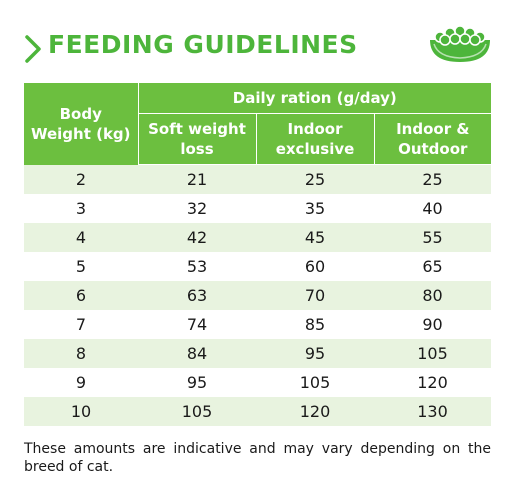  What do you see at coordinates (197, 237) in the screenshot?
I see `cell-soft-weight-loss: 42` at bounding box center [197, 237].